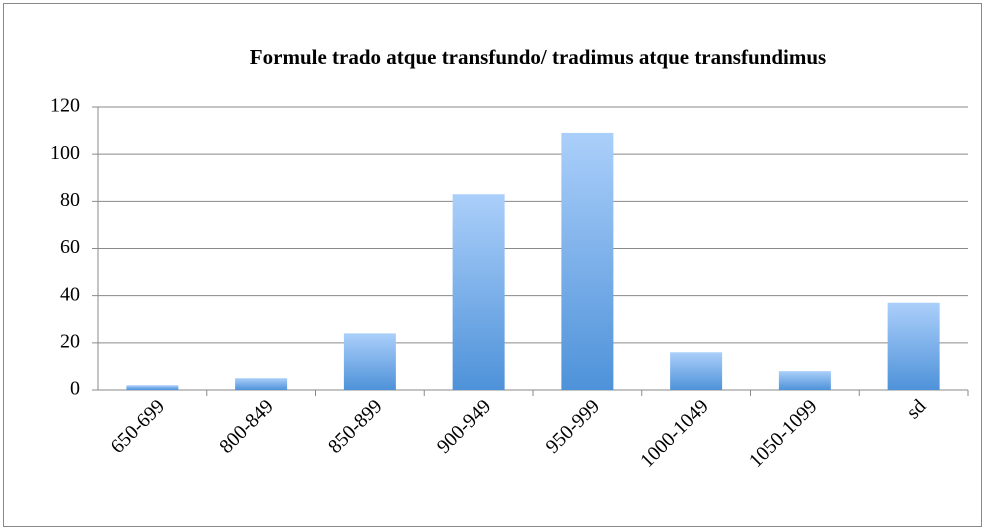  I want to click on y-tick-label: 100, so click(65, 153).